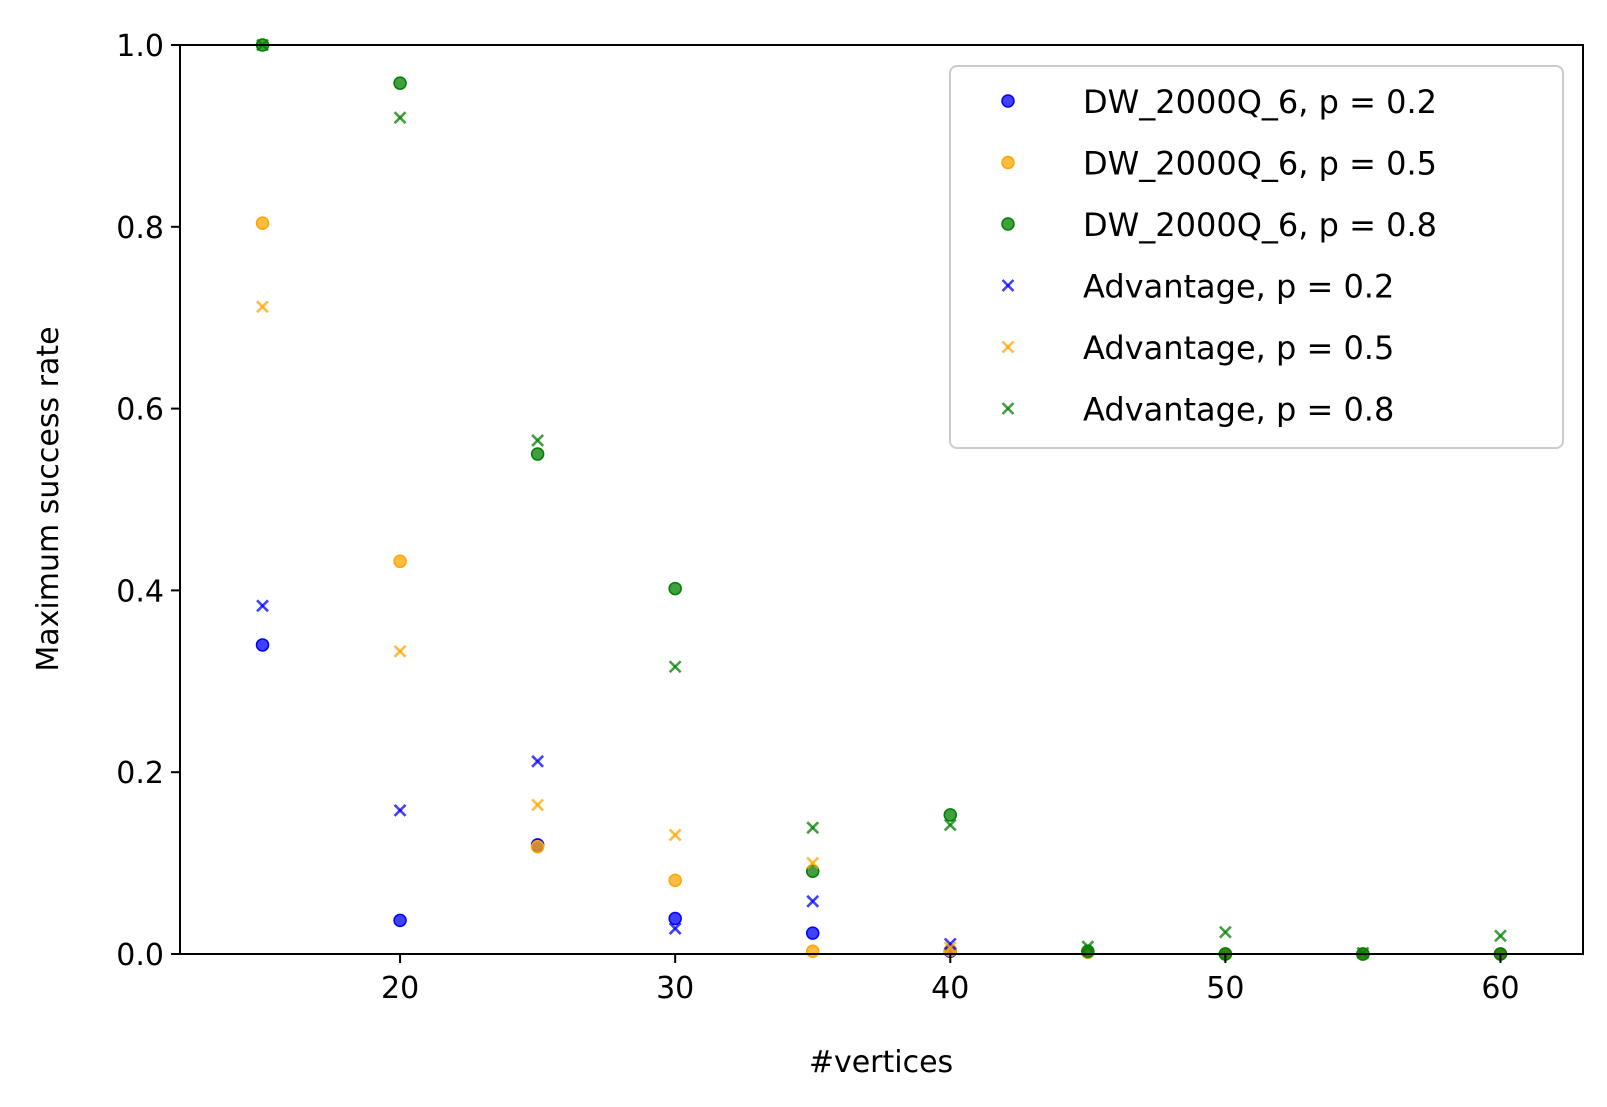 Image resolution: width=1607 pixels, height=1107 pixels. What do you see at coordinates (1238, 348) in the screenshot?
I see `legend-label: Advantage, p = 0.5` at bounding box center [1238, 348].